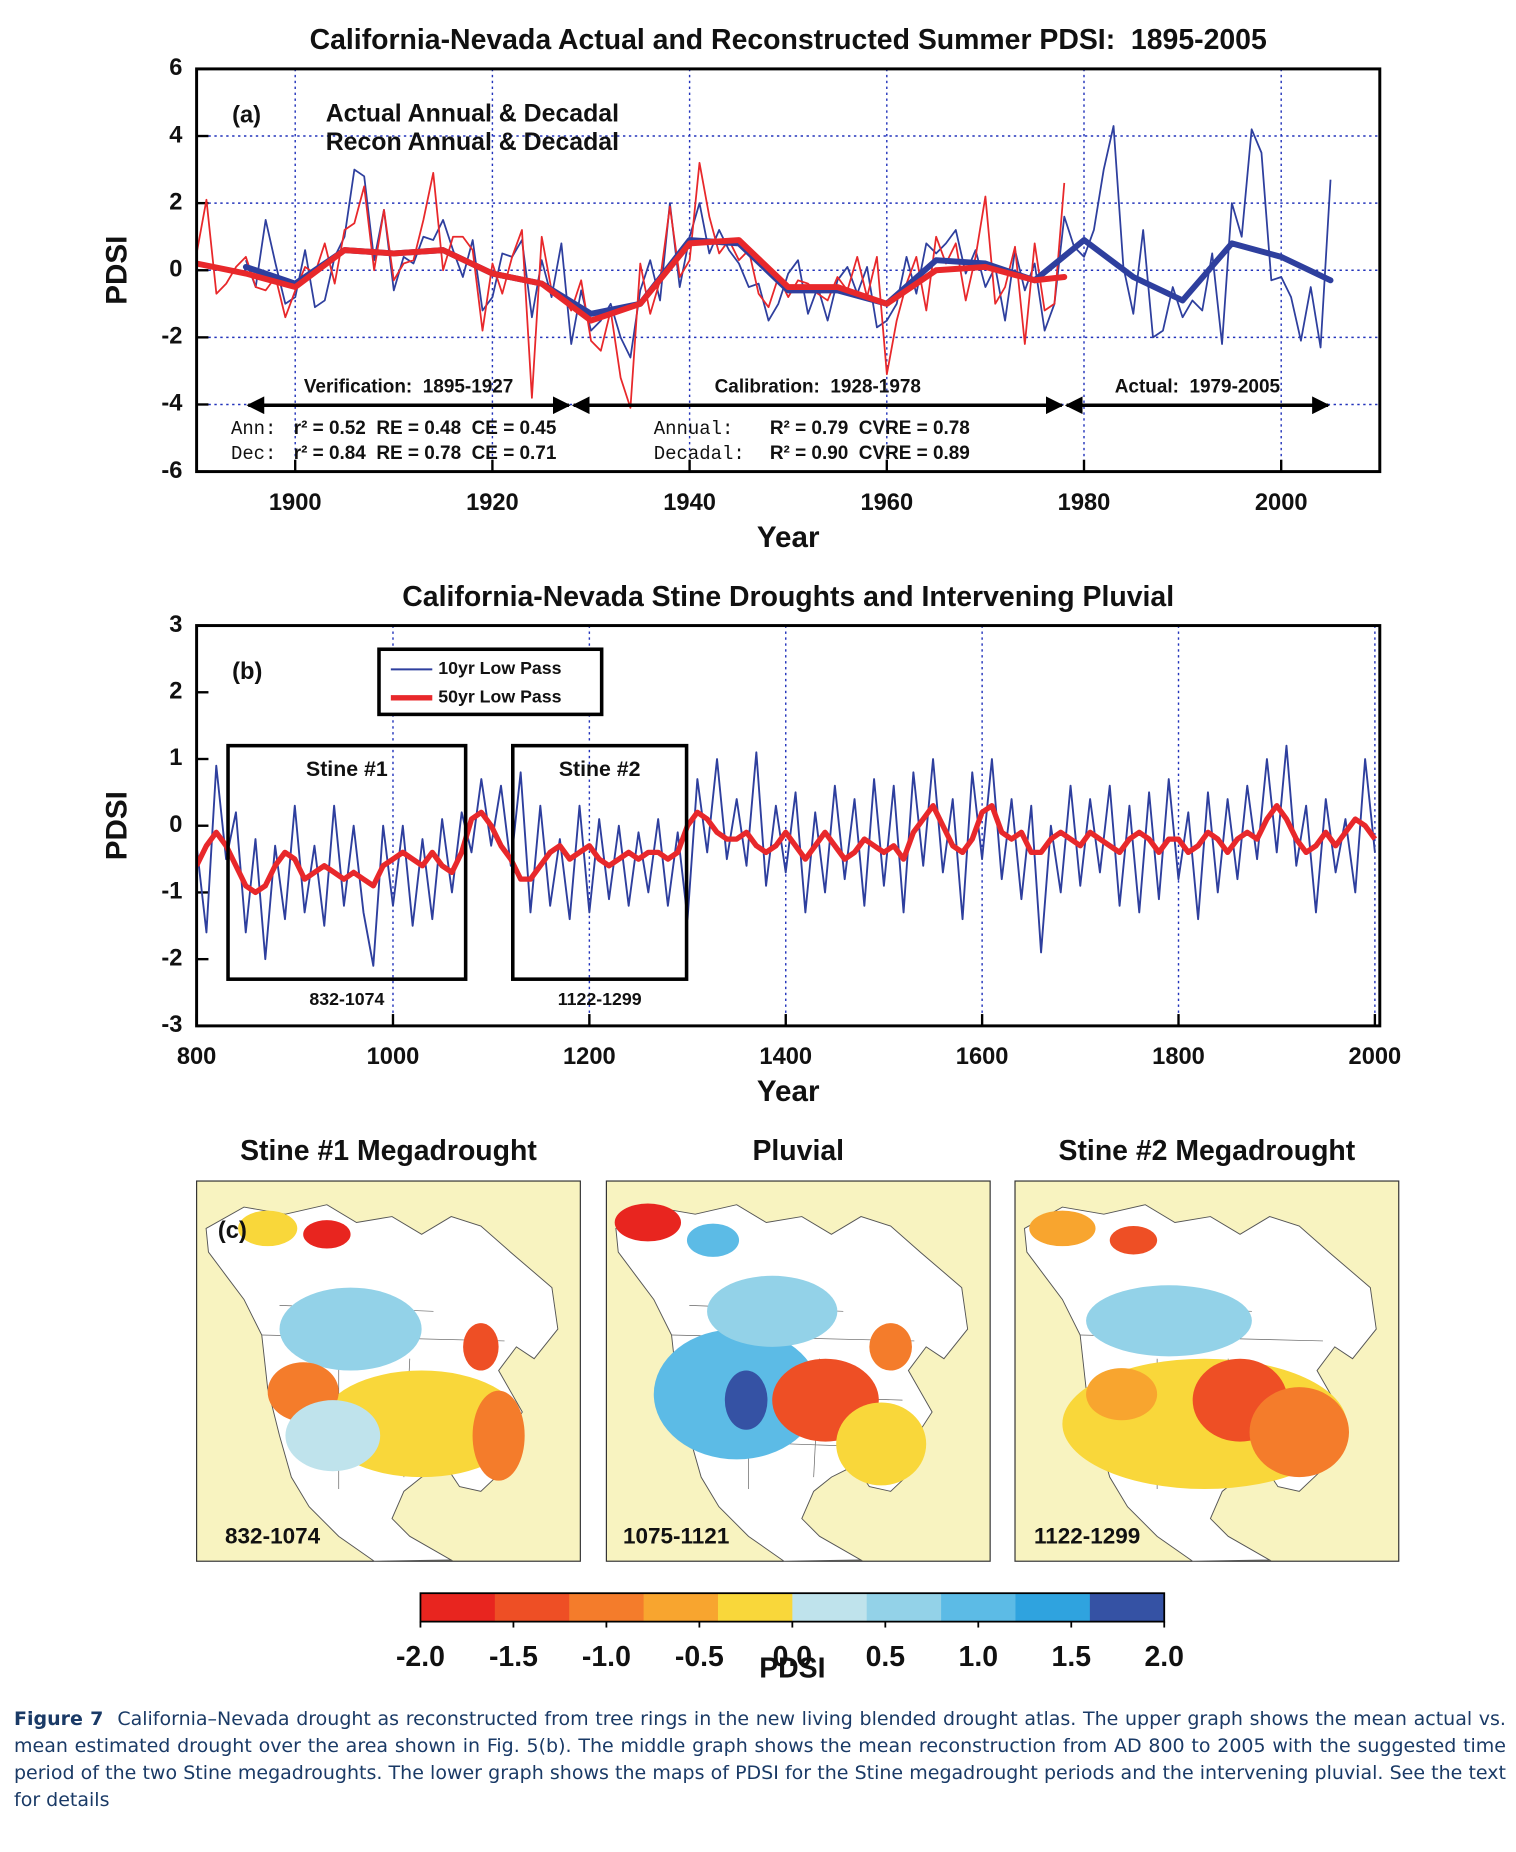  I want to click on y-tick-label: -1, so click(171, 892).